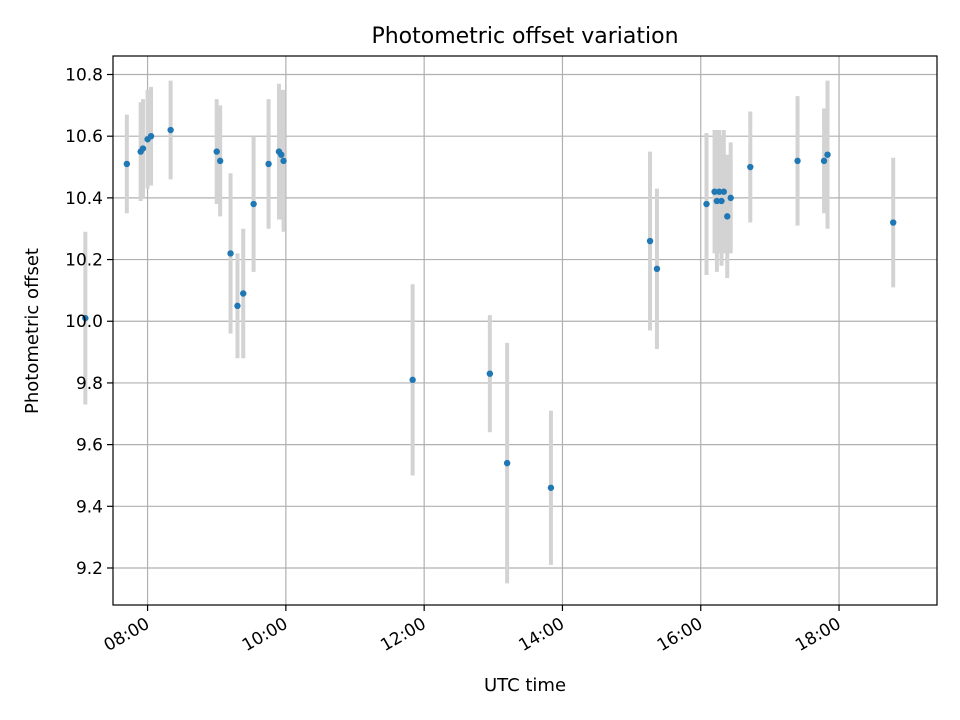  I want to click on x-tick-label: 14:00, so click(542, 635).